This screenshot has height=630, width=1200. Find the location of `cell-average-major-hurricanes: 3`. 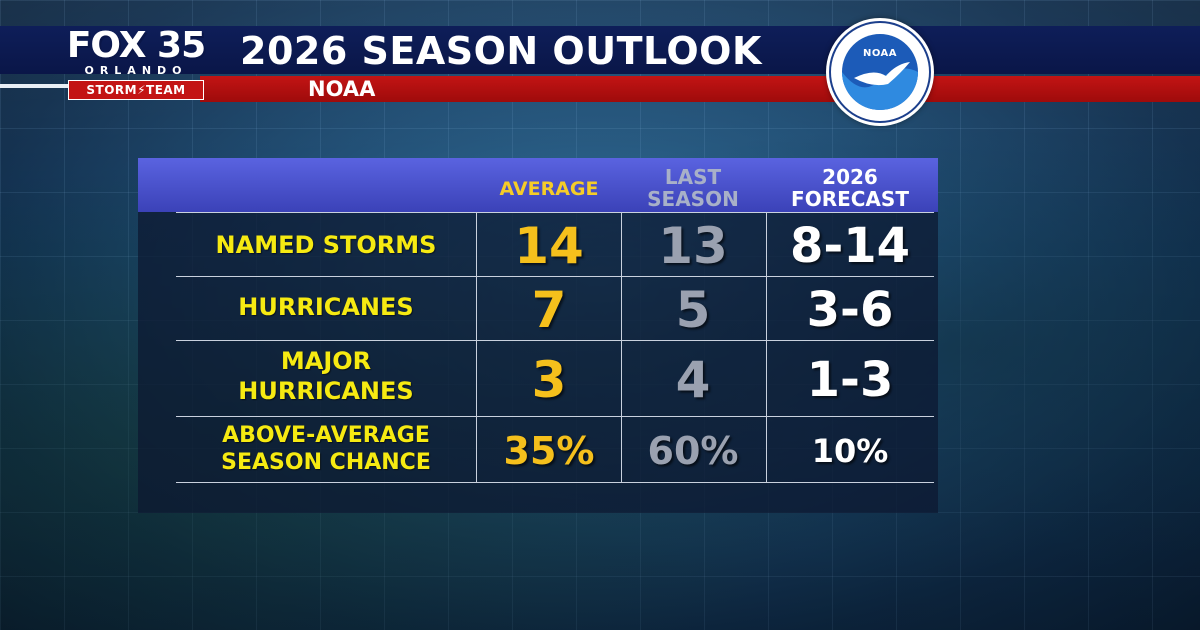

cell-average-major-hurricanes: 3 is located at coordinates (549, 380).